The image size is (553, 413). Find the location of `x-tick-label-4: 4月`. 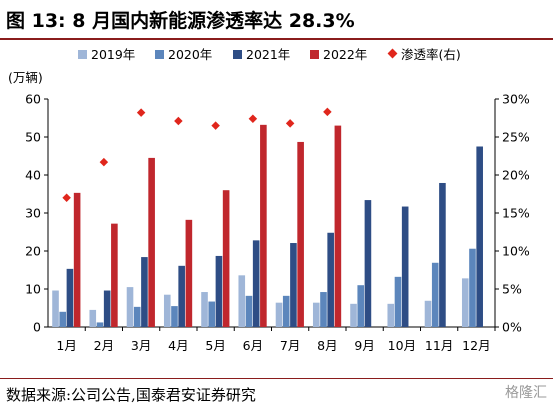

x-tick-label-4: 4月 is located at coordinates (178, 345).